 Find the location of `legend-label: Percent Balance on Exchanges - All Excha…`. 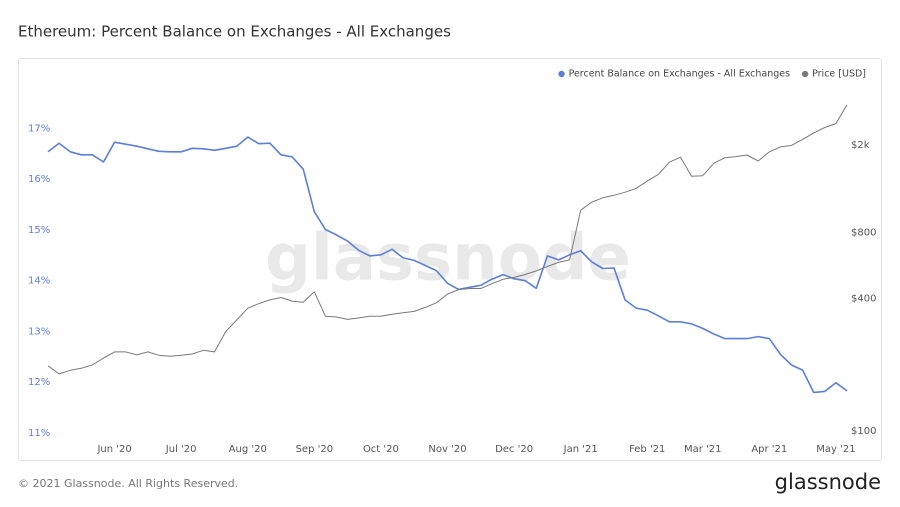

legend-label: Percent Balance on Exchanges - All Excha… is located at coordinates (680, 74).